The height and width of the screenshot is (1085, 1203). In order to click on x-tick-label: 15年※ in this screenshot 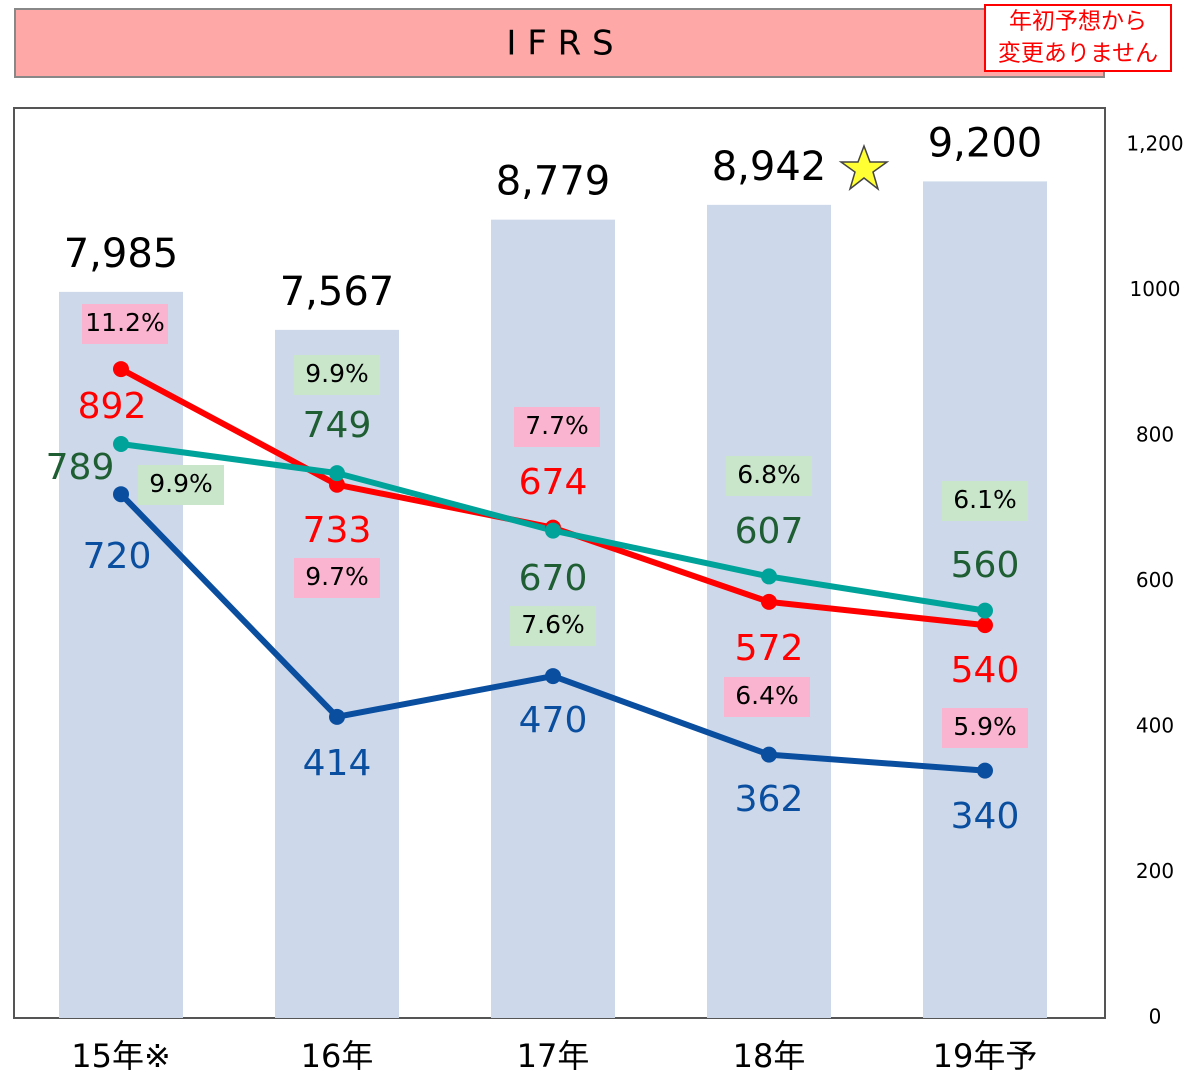, I will do `click(121, 1056)`.